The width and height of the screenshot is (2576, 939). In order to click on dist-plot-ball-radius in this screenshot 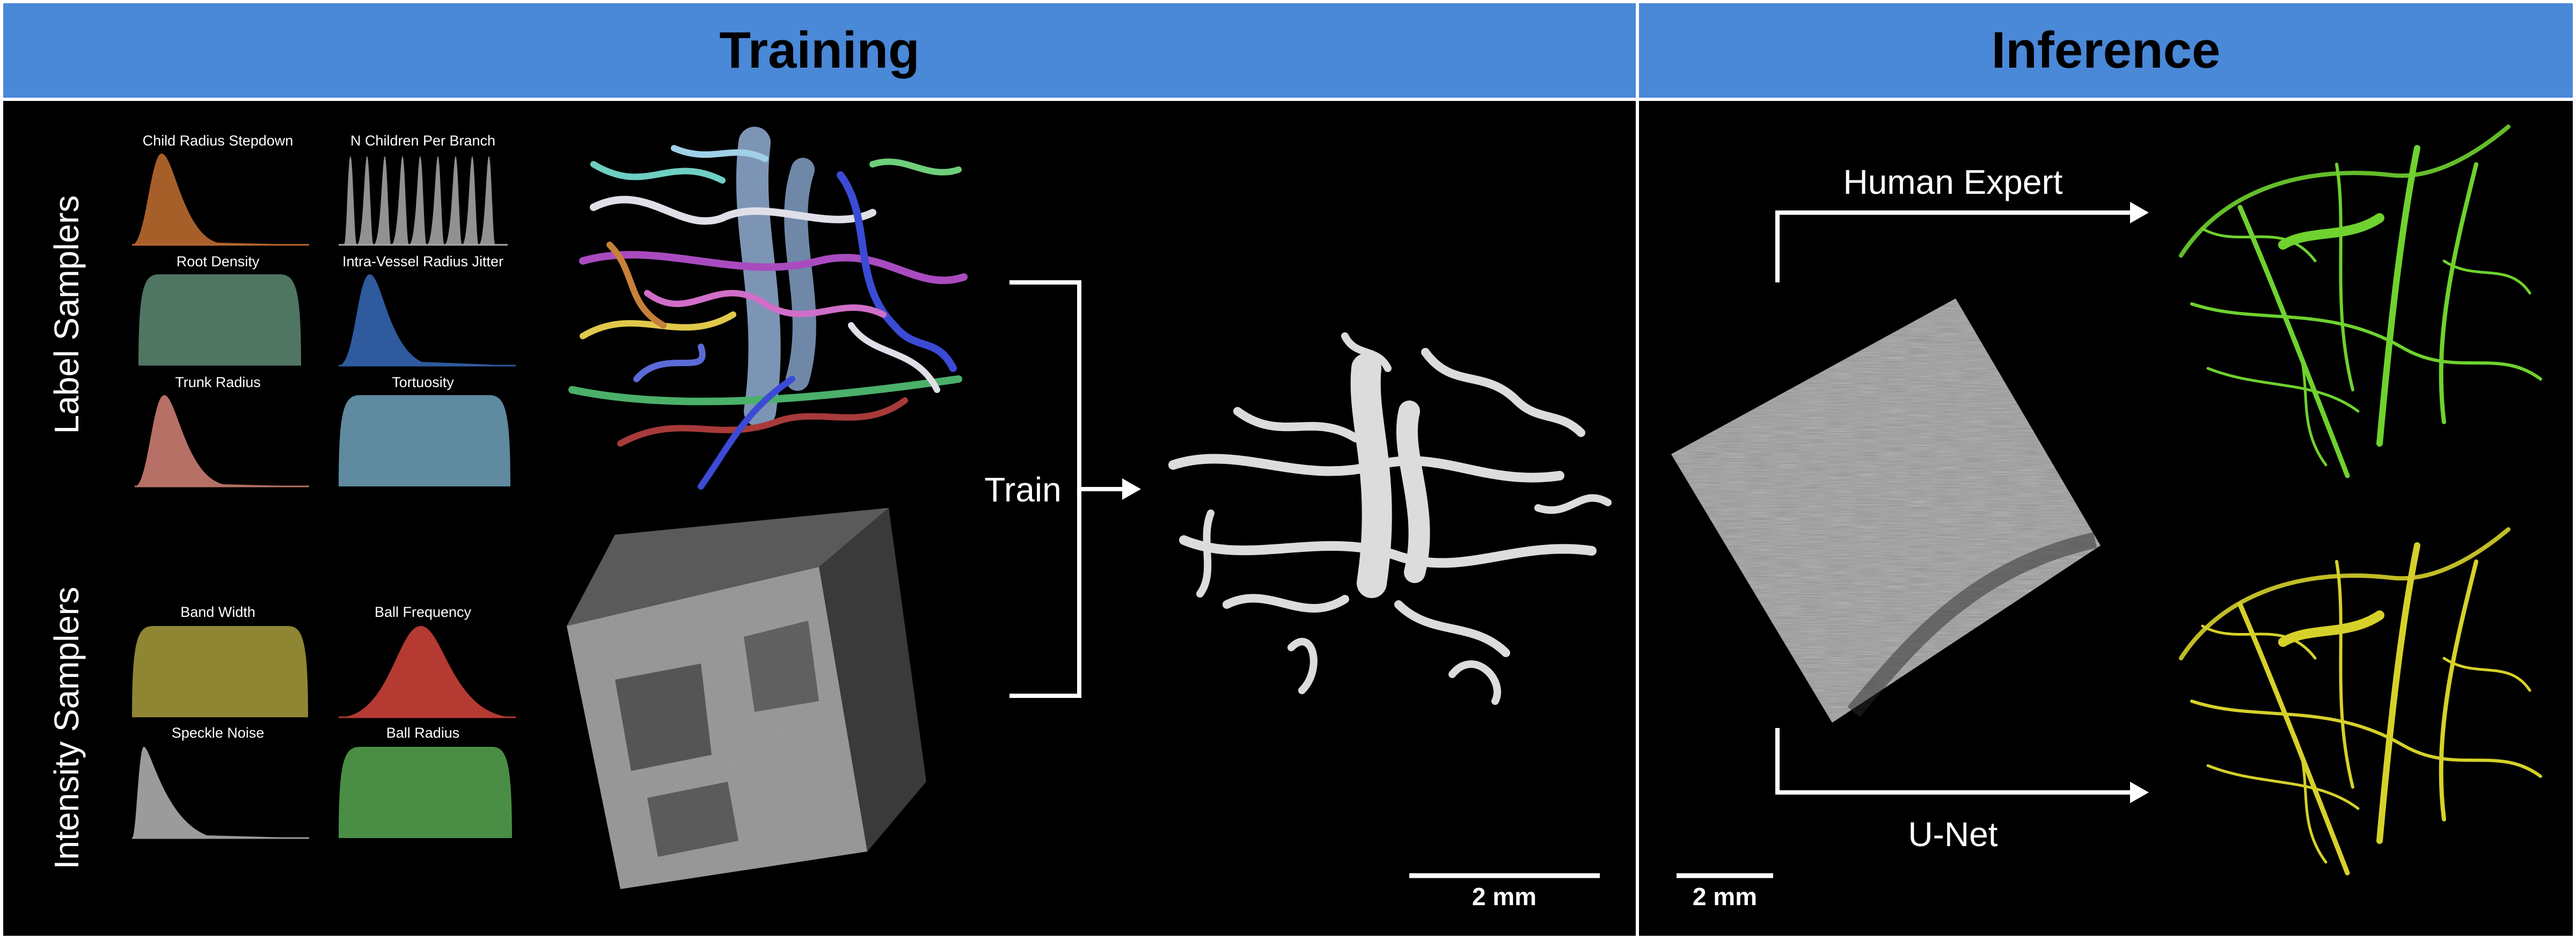, I will do `click(425, 793)`.